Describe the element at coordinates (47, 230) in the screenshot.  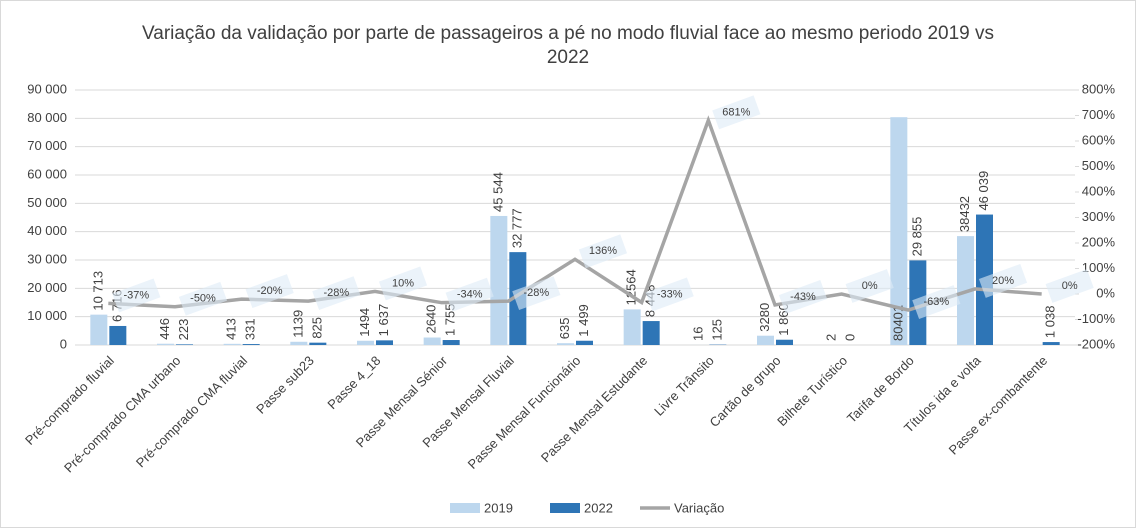
I see `y-tick-label: 40 000` at that location.